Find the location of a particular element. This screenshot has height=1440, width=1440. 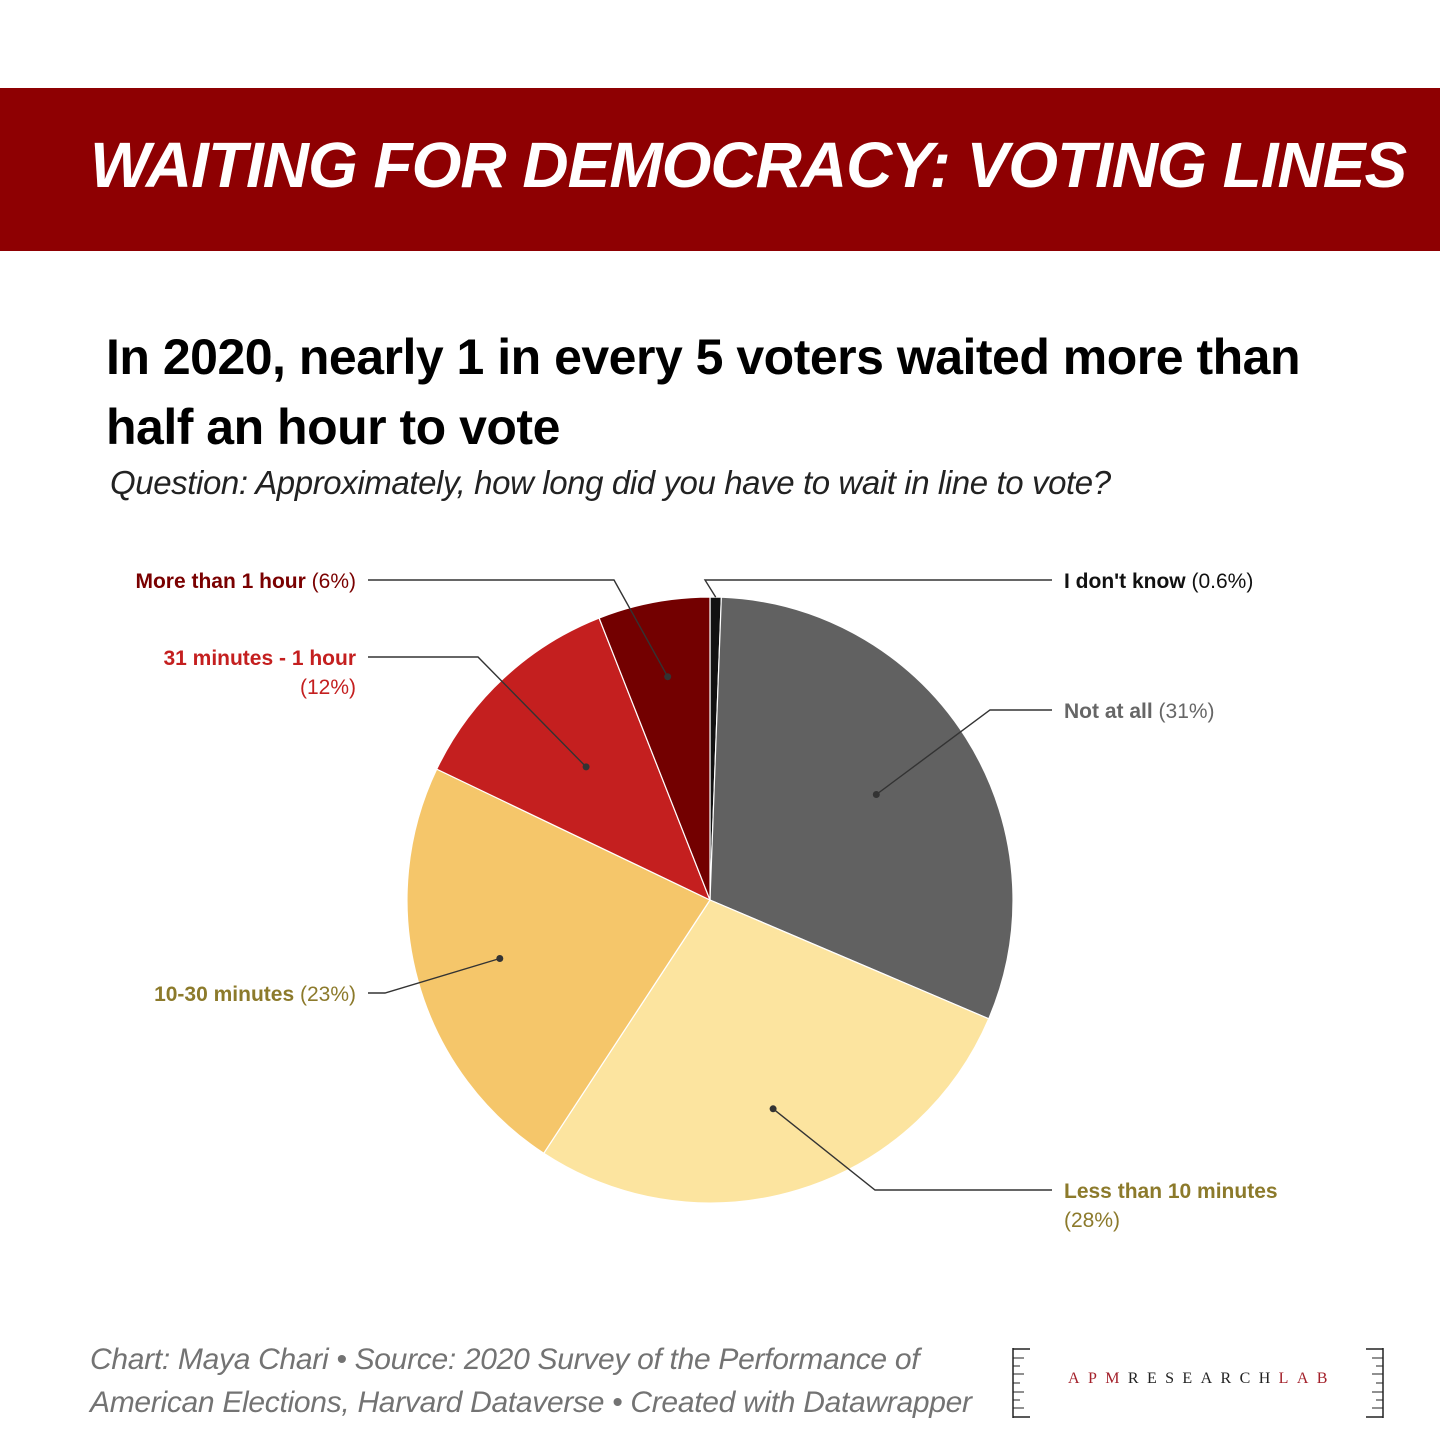

slice-label-idk: I don't know (0.6%) is located at coordinates (1158, 581).